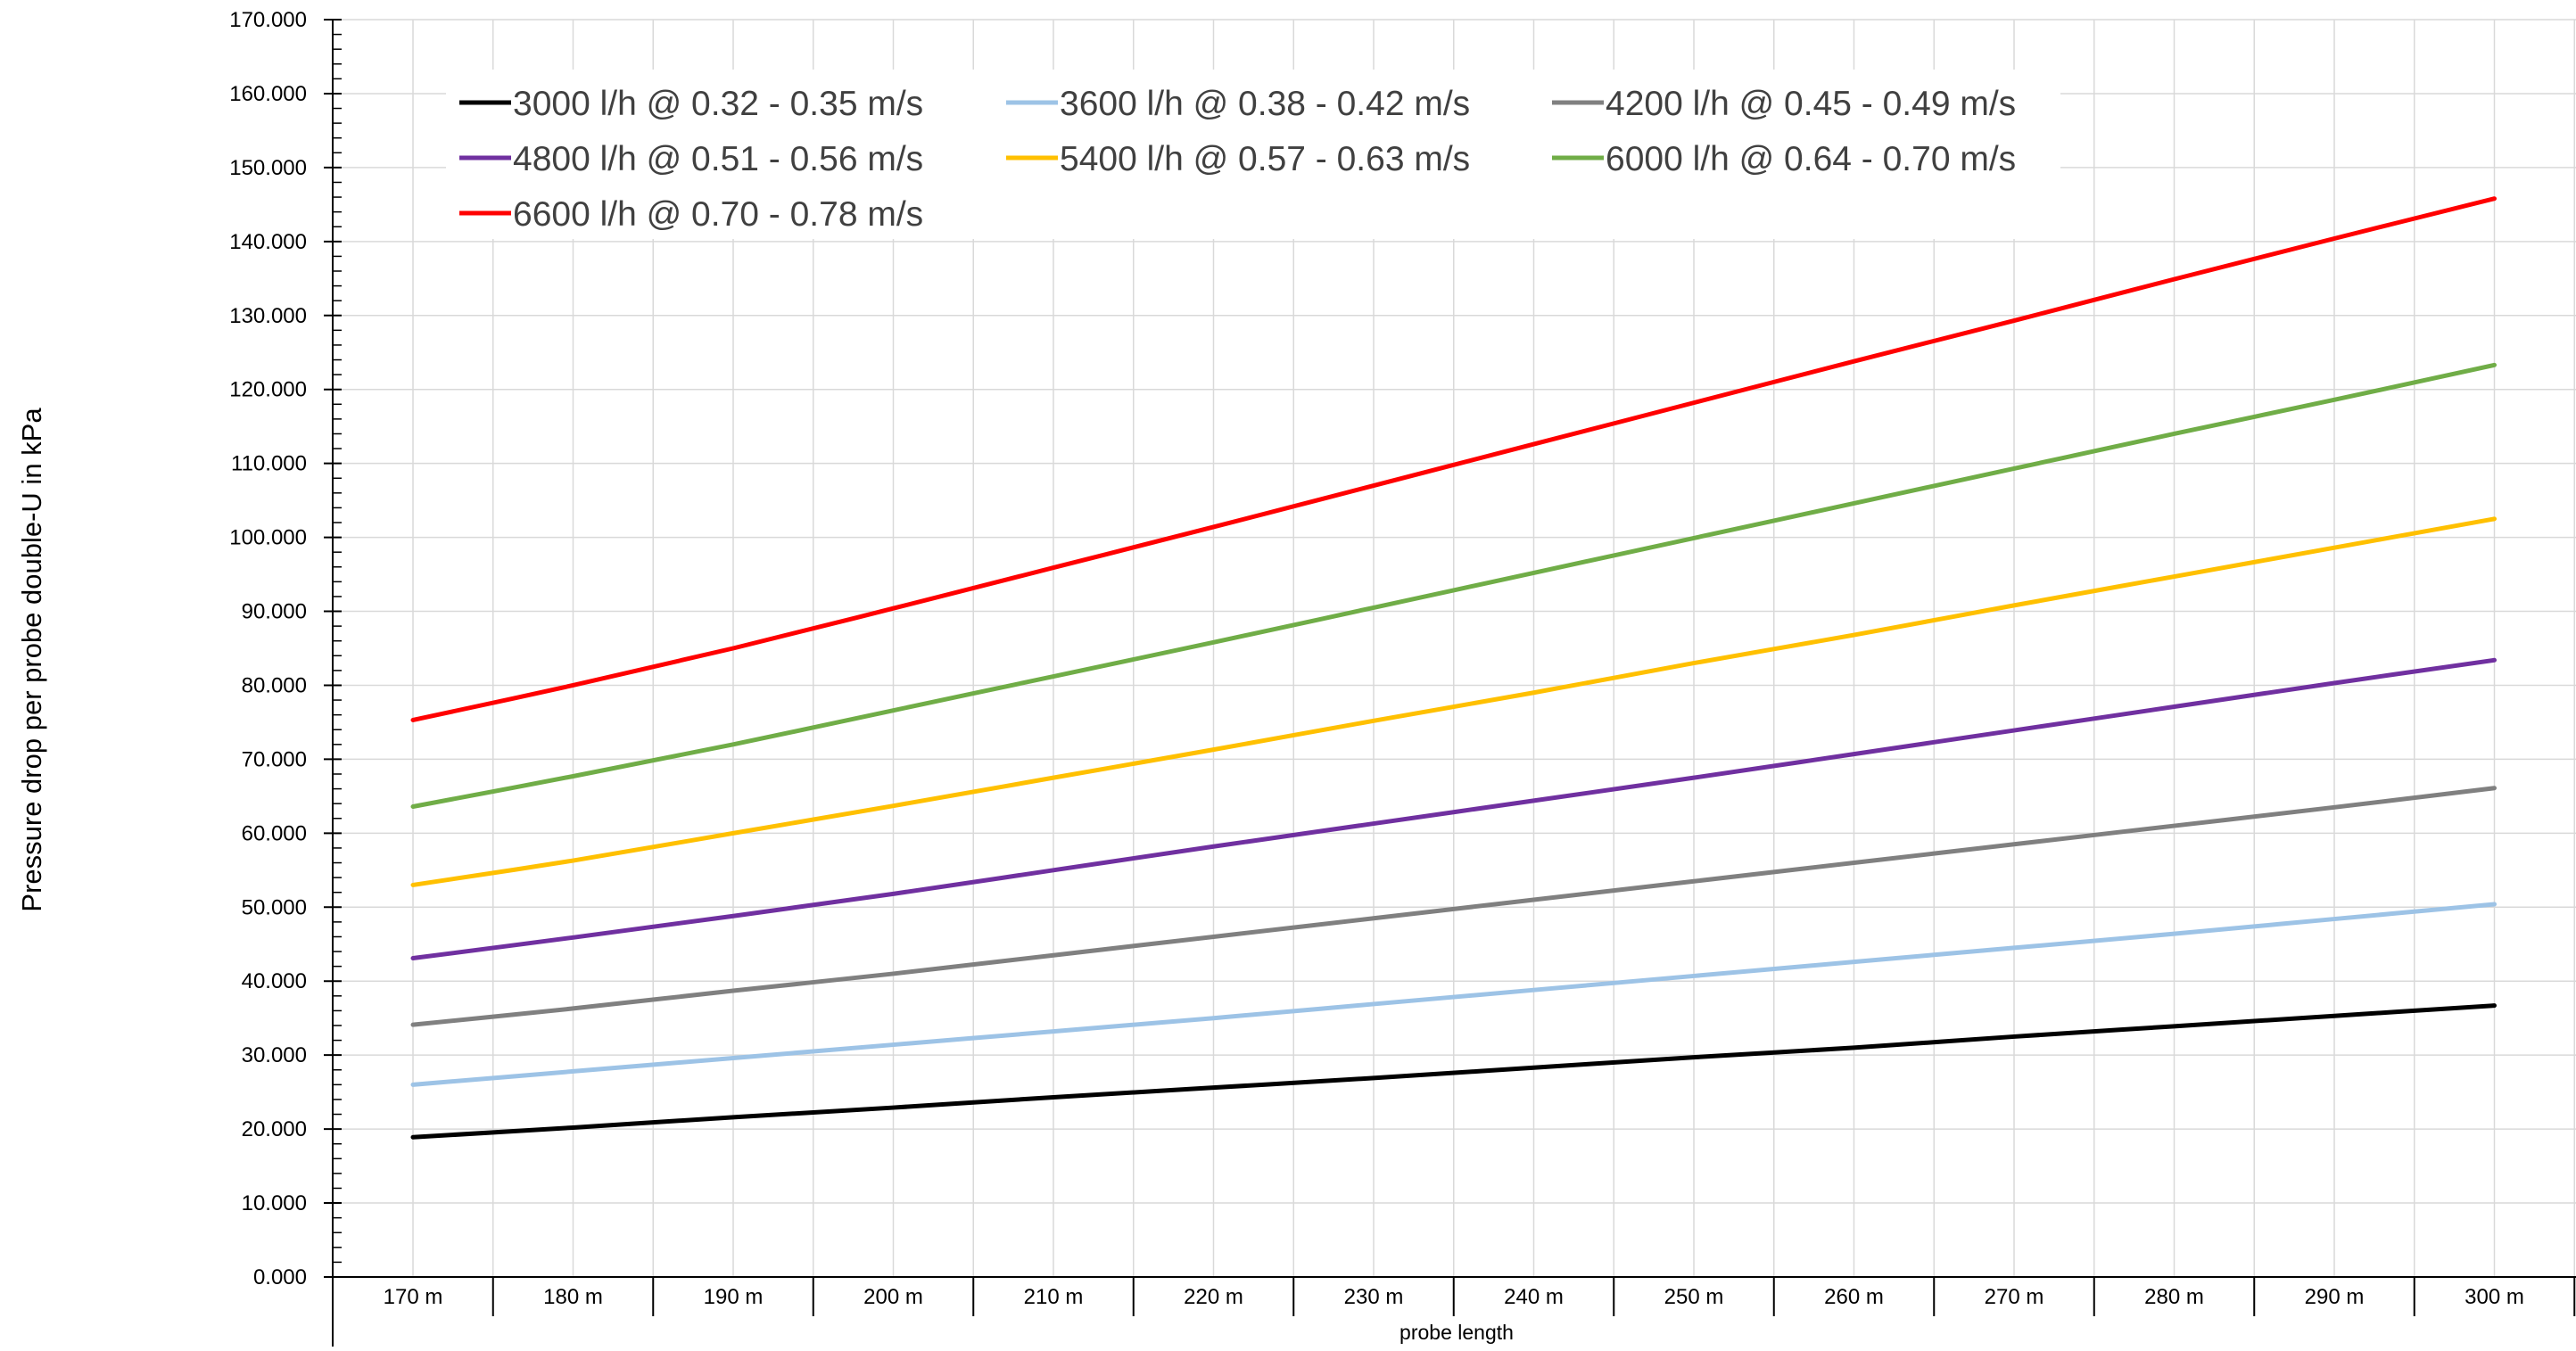  Describe the element at coordinates (268, 316) in the screenshot. I see `y-tick-label: 130.000` at that location.